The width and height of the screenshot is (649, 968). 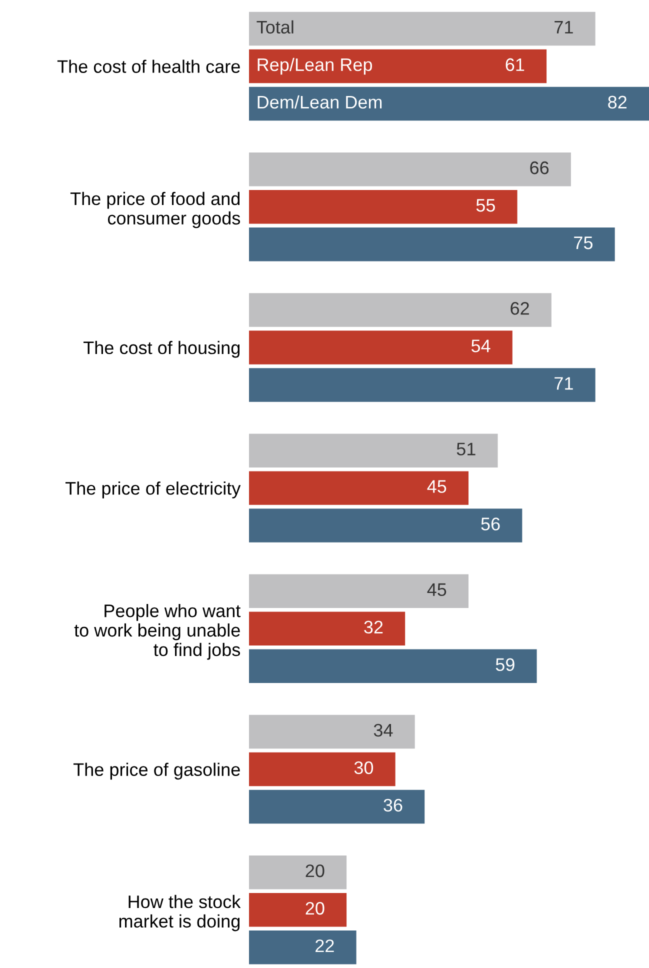 What do you see at coordinates (325, 945) in the screenshot?
I see `data-label: 22` at bounding box center [325, 945].